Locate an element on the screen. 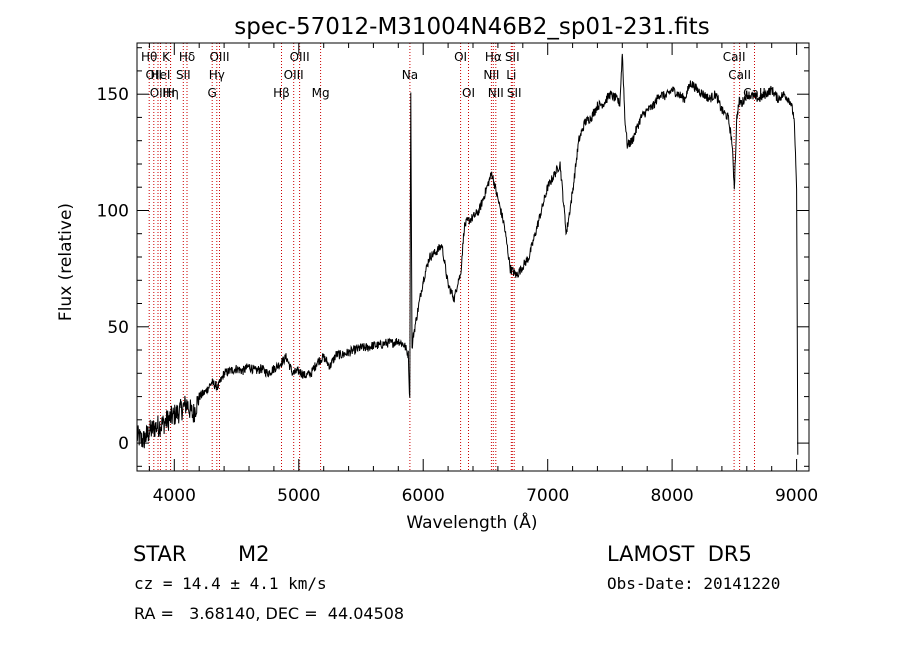  spectral-line-label: HeI is located at coordinates (161, 75).